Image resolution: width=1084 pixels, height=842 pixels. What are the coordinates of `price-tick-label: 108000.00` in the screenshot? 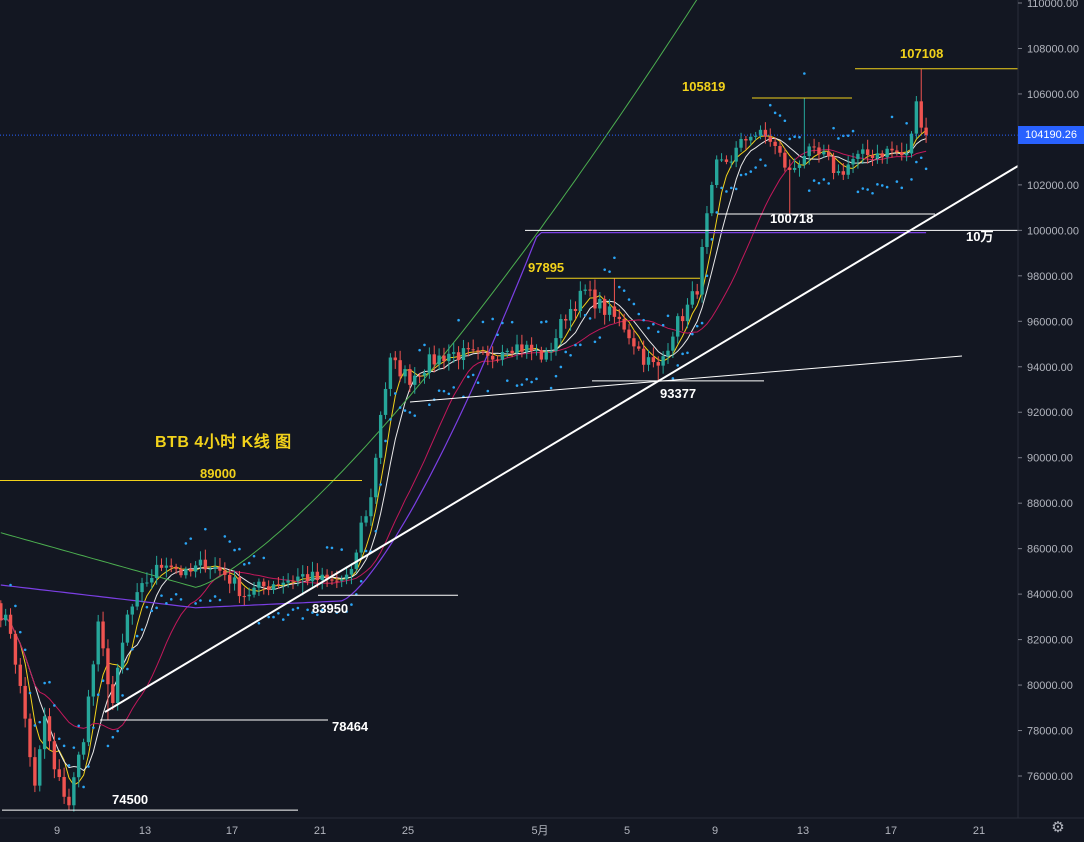 It's located at (1053, 49).